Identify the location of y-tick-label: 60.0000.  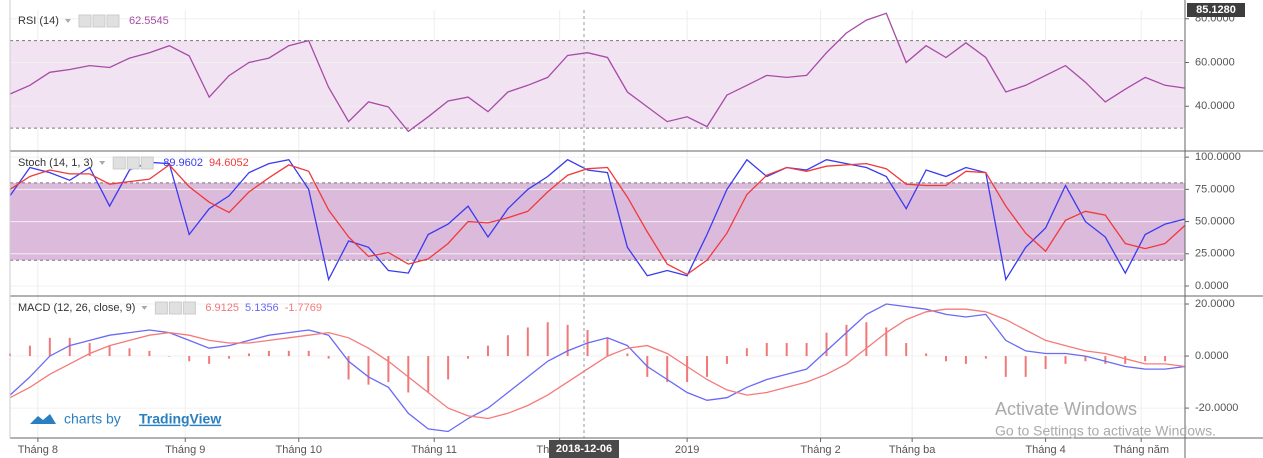
(1215, 62).